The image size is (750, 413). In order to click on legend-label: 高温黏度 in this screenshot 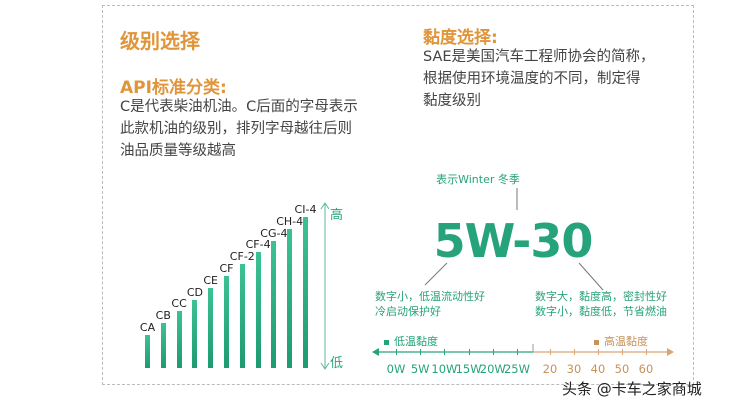, I will do `click(626, 341)`.